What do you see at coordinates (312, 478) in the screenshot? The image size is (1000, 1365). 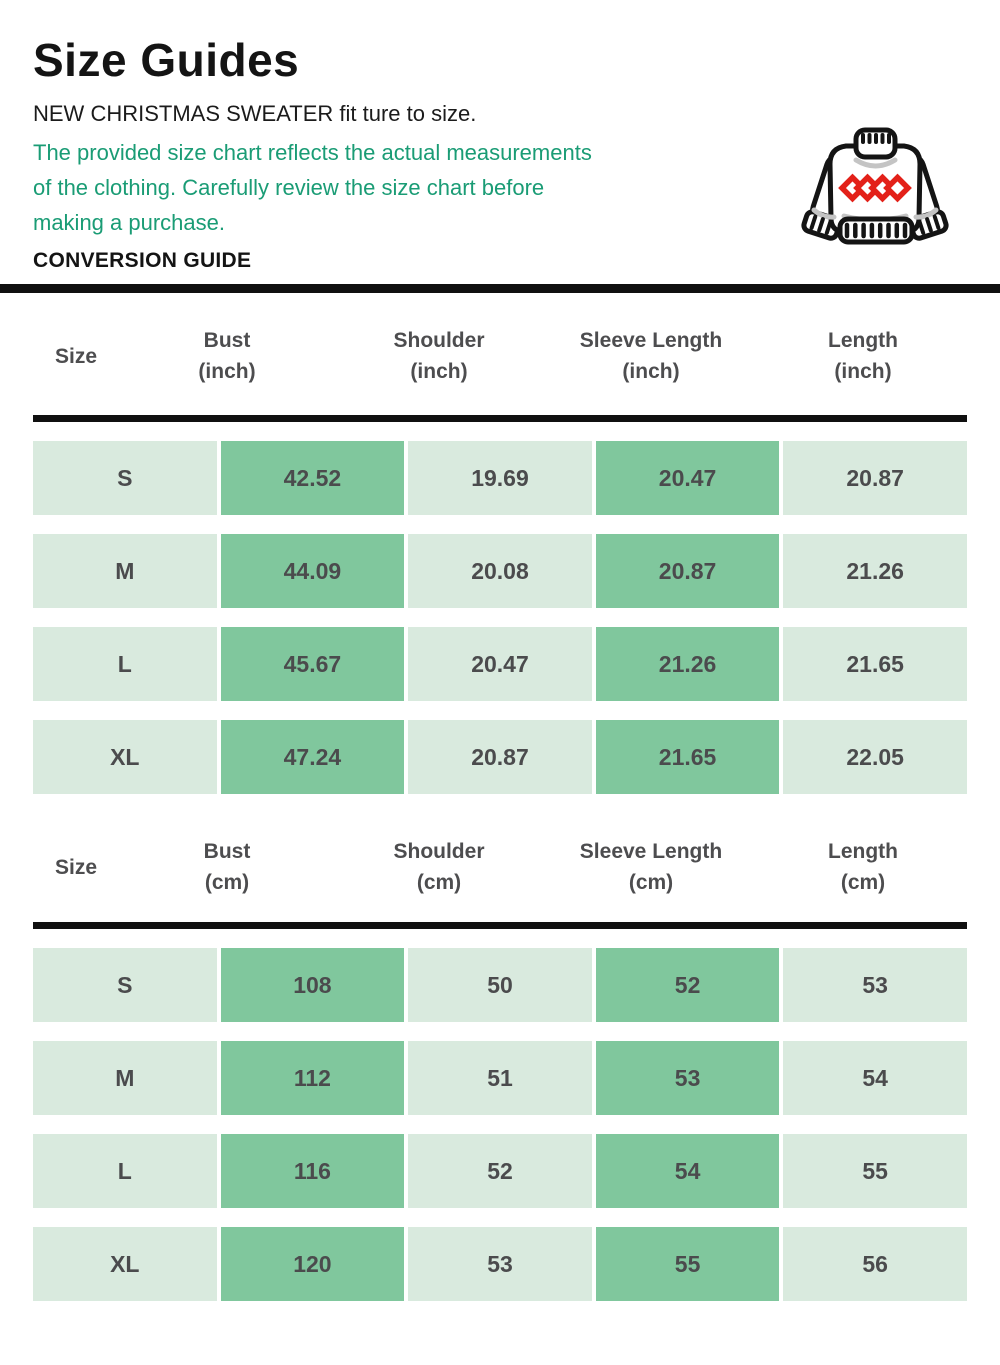 I see `bust-cell: 42.52` at bounding box center [312, 478].